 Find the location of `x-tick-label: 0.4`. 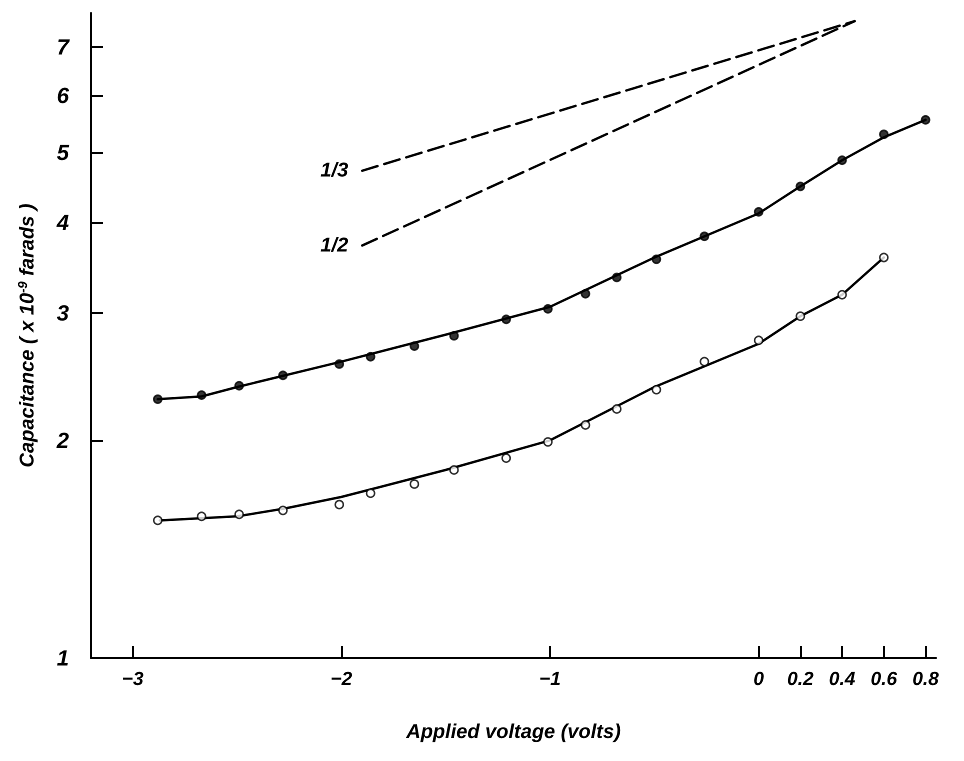

x-tick-label: 0.4 is located at coordinates (842, 679).